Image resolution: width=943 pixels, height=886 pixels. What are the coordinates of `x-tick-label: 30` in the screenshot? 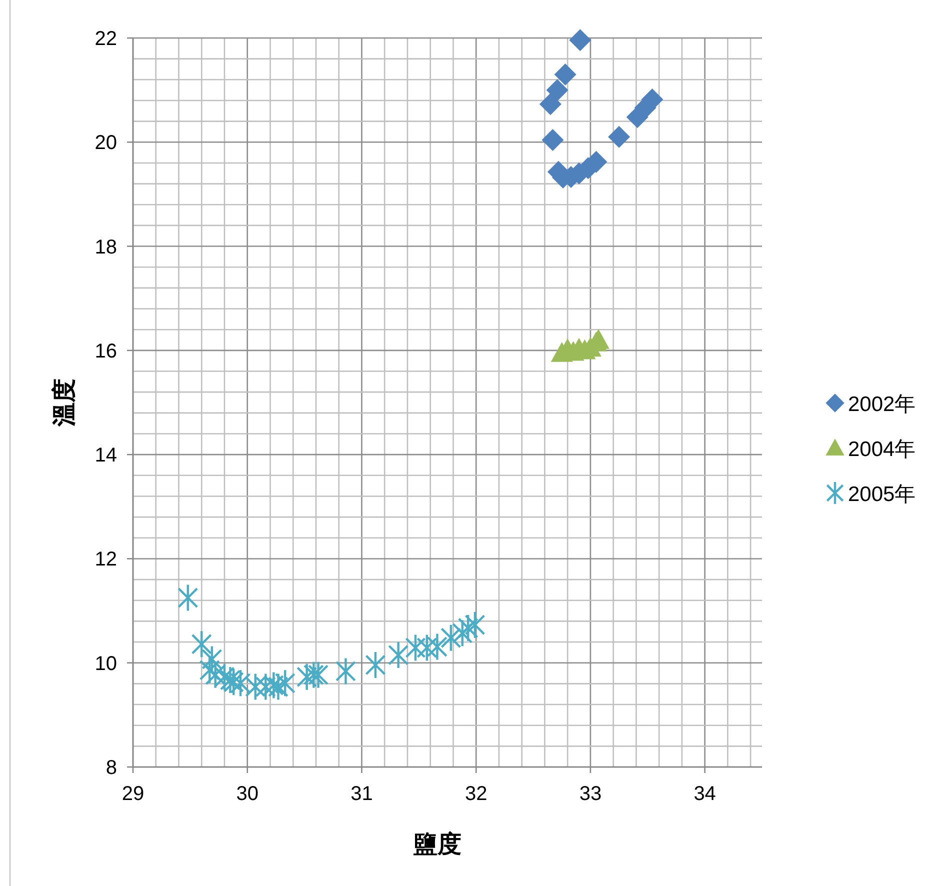 It's located at (247, 794).